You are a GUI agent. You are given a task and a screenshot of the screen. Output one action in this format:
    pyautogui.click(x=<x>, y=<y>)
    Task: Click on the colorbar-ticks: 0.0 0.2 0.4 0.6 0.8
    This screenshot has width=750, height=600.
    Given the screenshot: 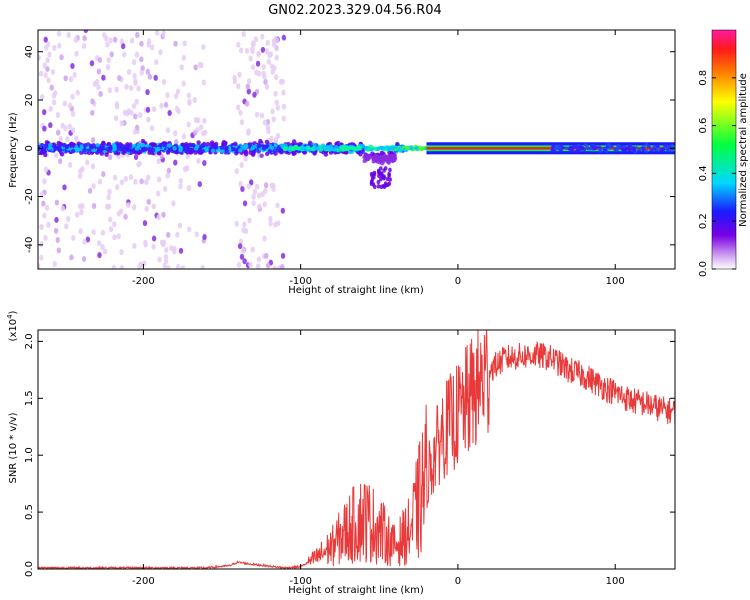 What is the action you would take?
    pyautogui.click(x=717, y=173)
    